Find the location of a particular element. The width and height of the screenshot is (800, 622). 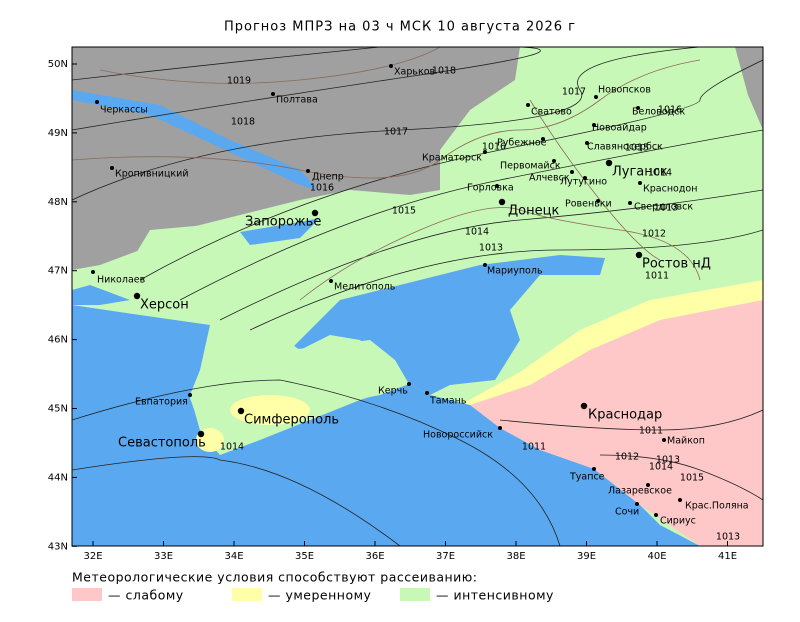

lat-label: 44N is located at coordinates (58, 477).